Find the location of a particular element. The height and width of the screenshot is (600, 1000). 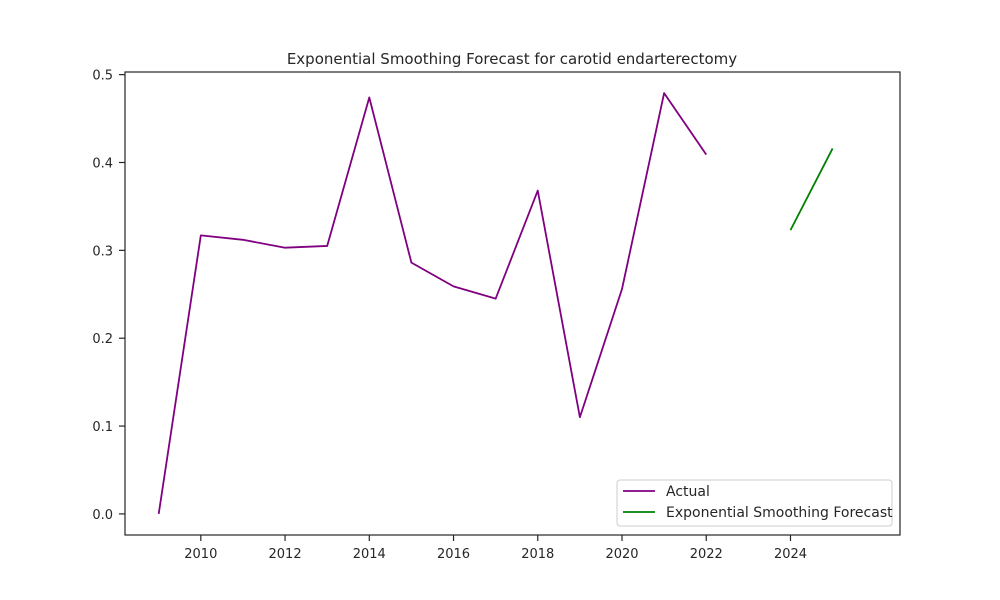

x-tick-label: 2020 is located at coordinates (621, 554).